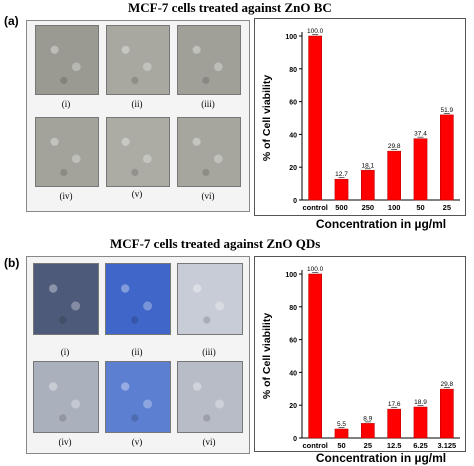  What do you see at coordinates (230, 7) in the screenshot?
I see `panel-a-title: MCF-7 cells treated against ZnO BC` at bounding box center [230, 7].